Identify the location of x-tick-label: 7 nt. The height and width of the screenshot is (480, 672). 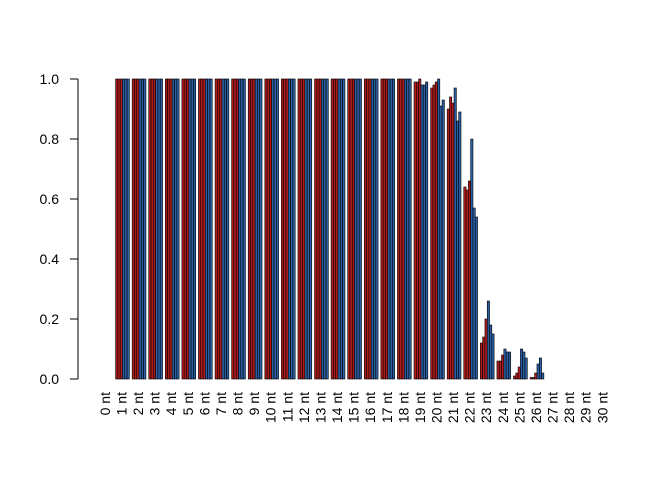
(221, 403).